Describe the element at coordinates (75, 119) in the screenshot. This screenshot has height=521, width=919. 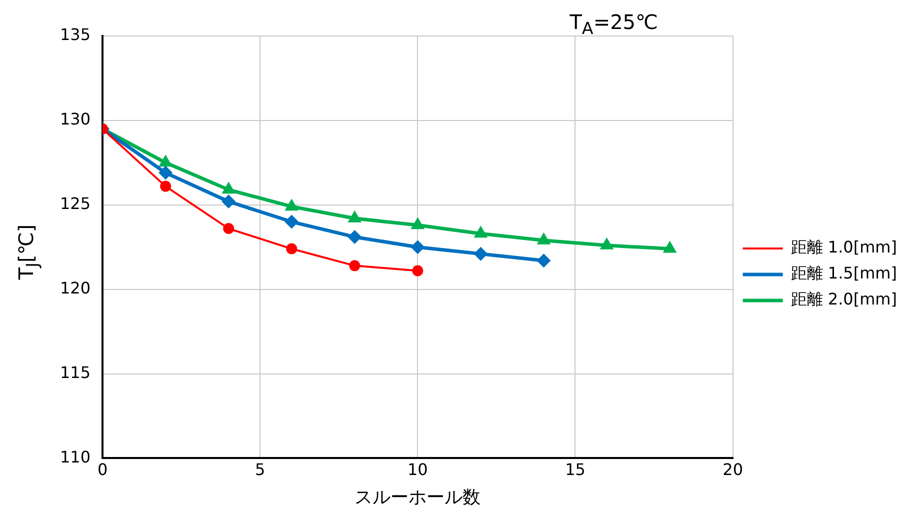
I see `y-tick-label: 130` at that location.